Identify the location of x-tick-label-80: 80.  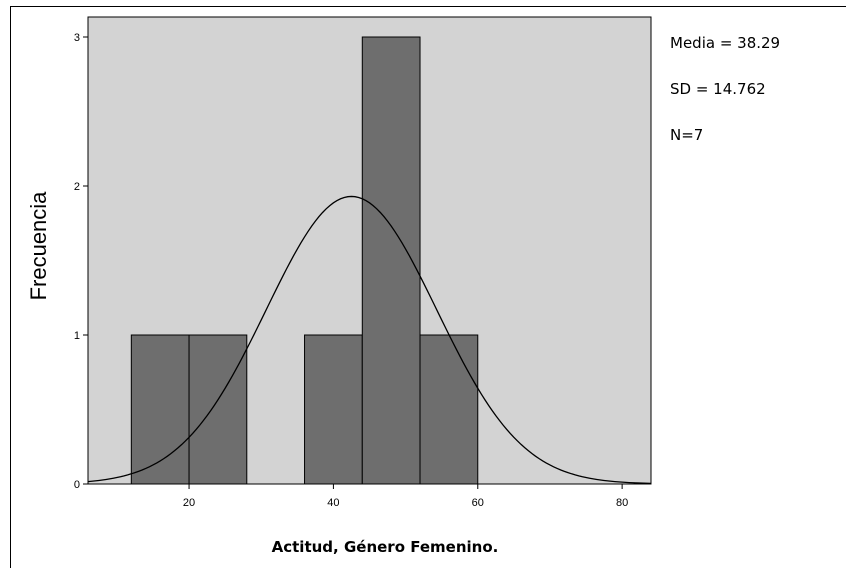
(622, 503).